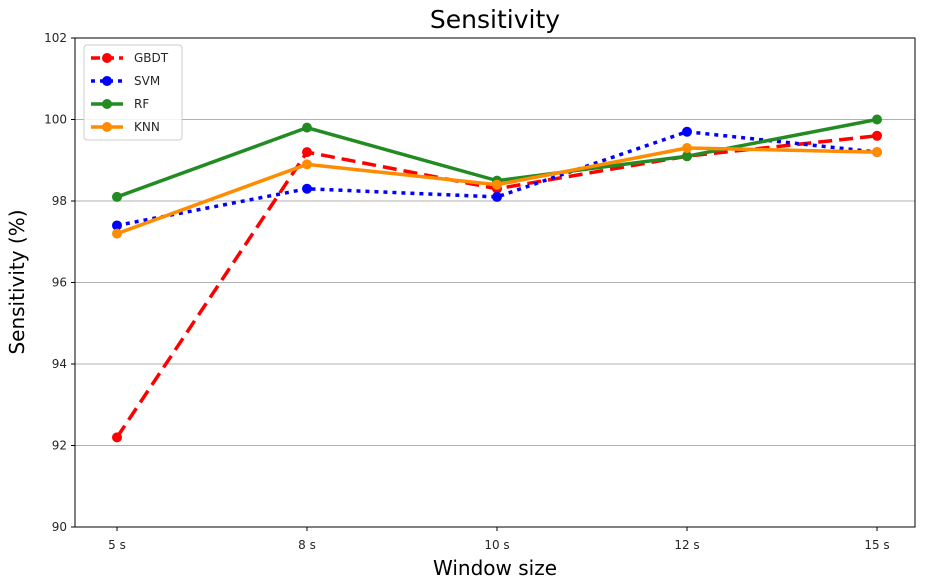 This screenshot has width=936, height=587. What do you see at coordinates (117, 545) in the screenshot?
I see `x-tick-label: 5 s` at bounding box center [117, 545].